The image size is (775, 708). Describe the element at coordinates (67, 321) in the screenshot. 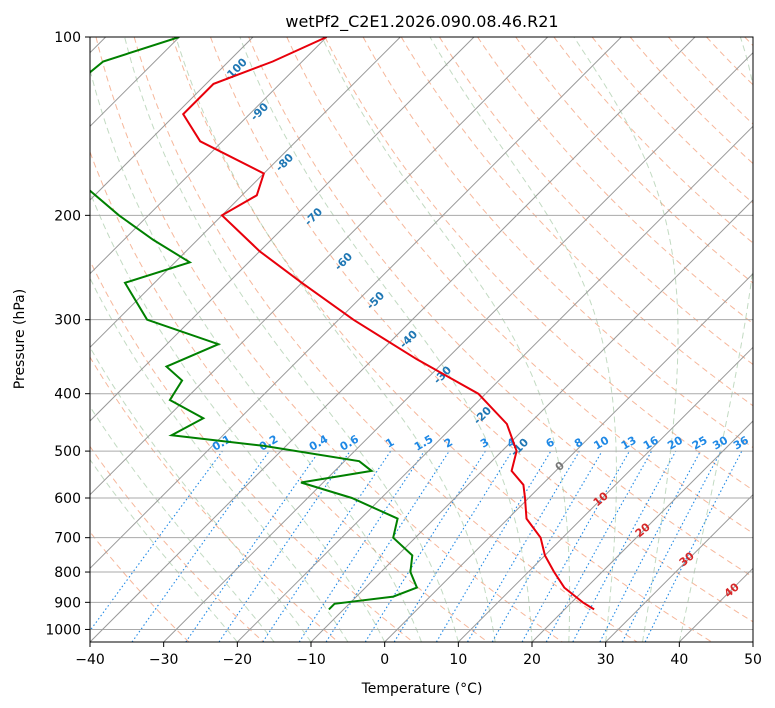

I see `y-tick-label: 300` at that location.